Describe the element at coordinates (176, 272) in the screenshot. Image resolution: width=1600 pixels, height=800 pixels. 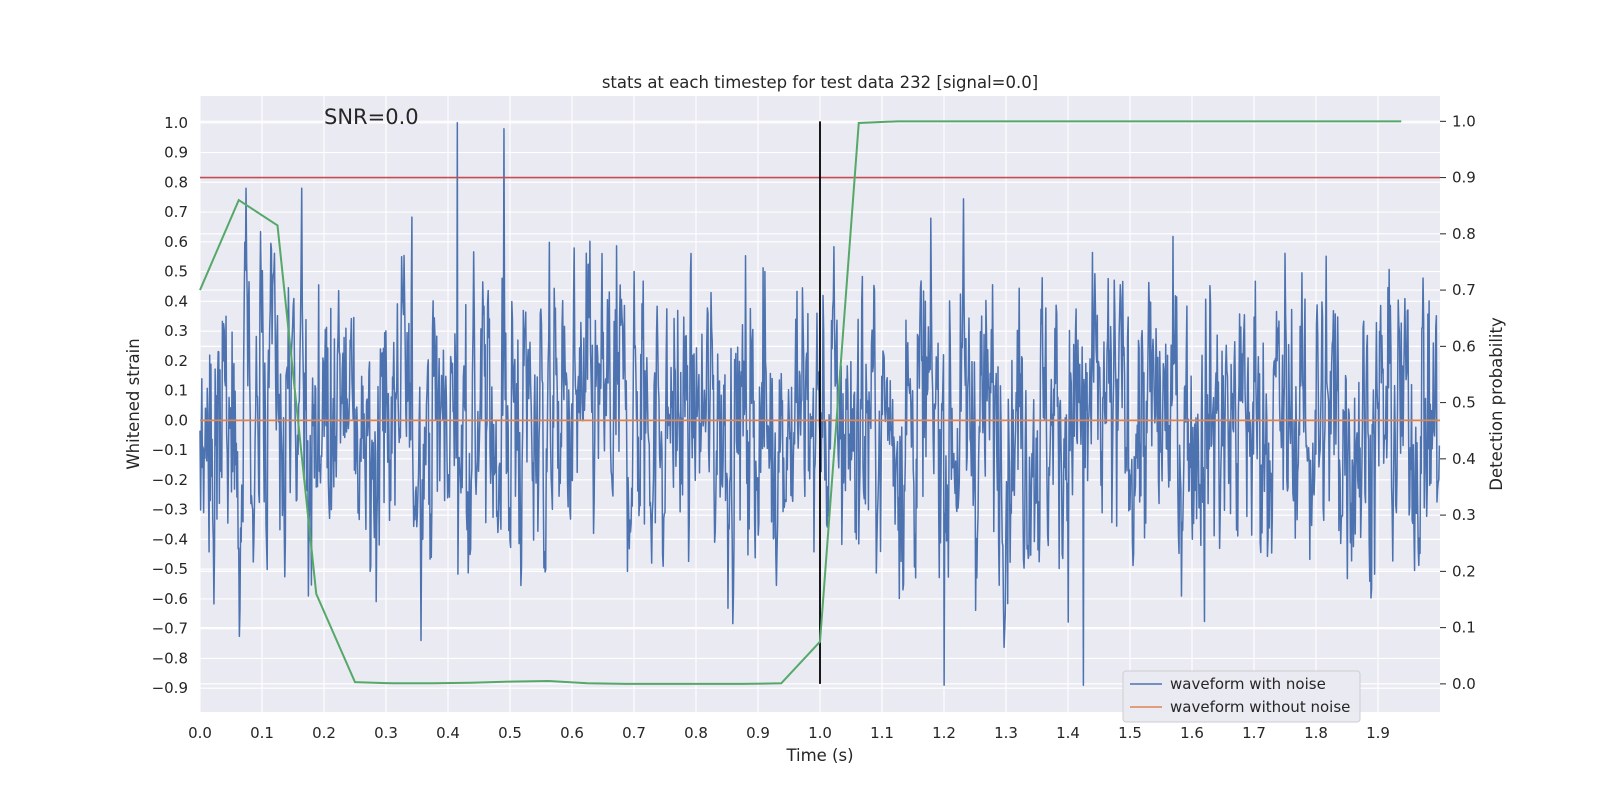
I see `y-tick-label: 0.5` at that location.